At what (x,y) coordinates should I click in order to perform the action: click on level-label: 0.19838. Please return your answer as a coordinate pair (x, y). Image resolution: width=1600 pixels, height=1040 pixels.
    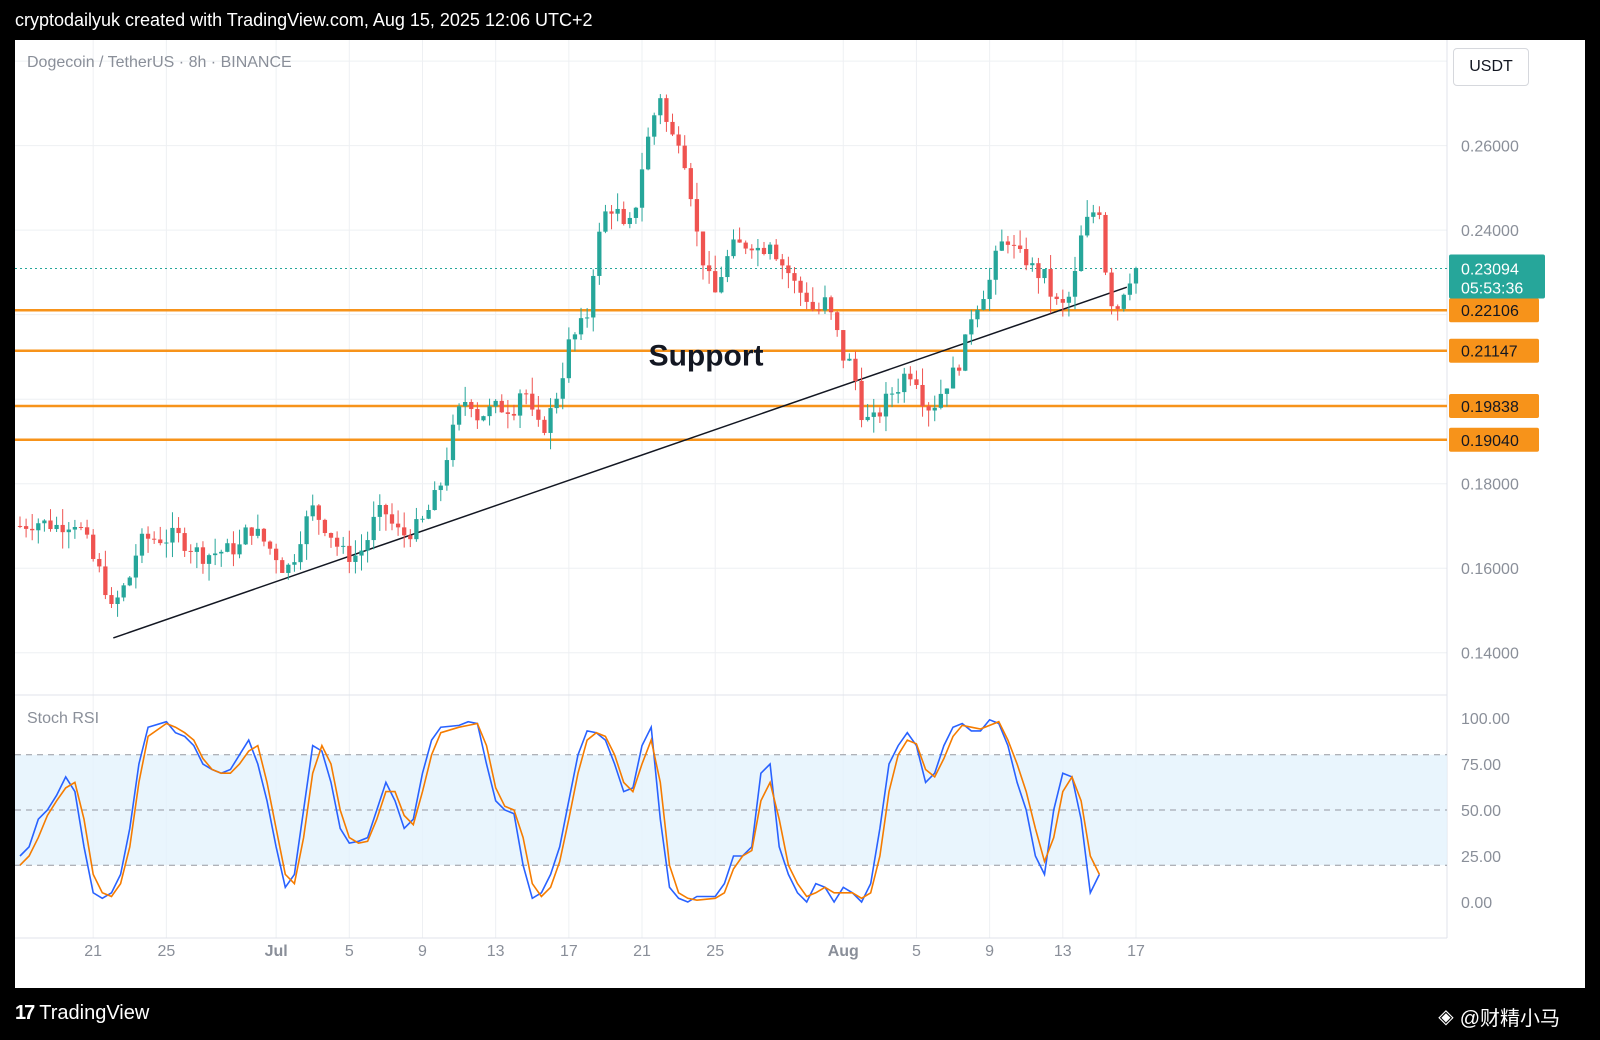
    Looking at the image, I should click on (1490, 407).